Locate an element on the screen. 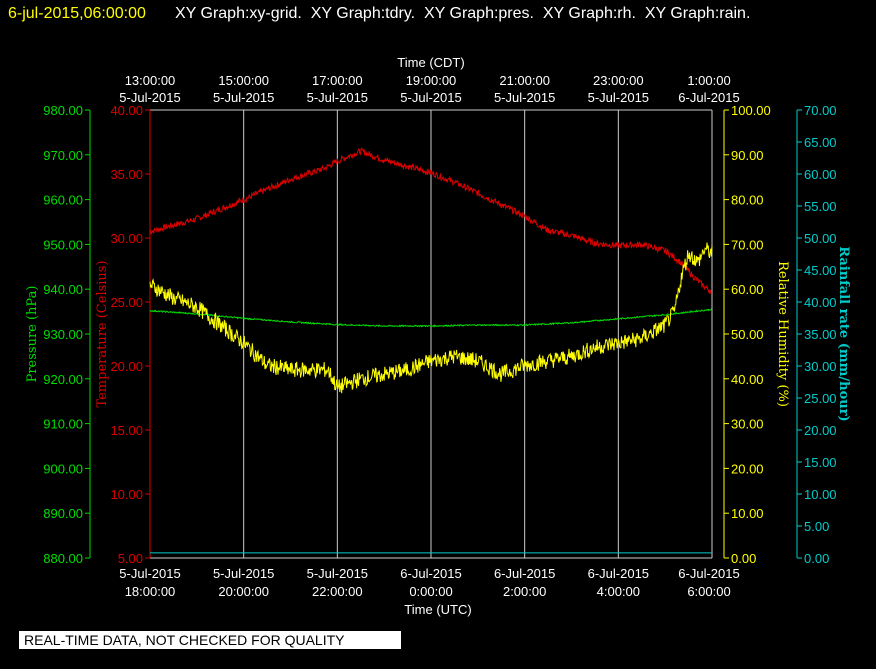 The image size is (876, 669). x-bottom-tick-time: 2:00:00 is located at coordinates (524, 591).